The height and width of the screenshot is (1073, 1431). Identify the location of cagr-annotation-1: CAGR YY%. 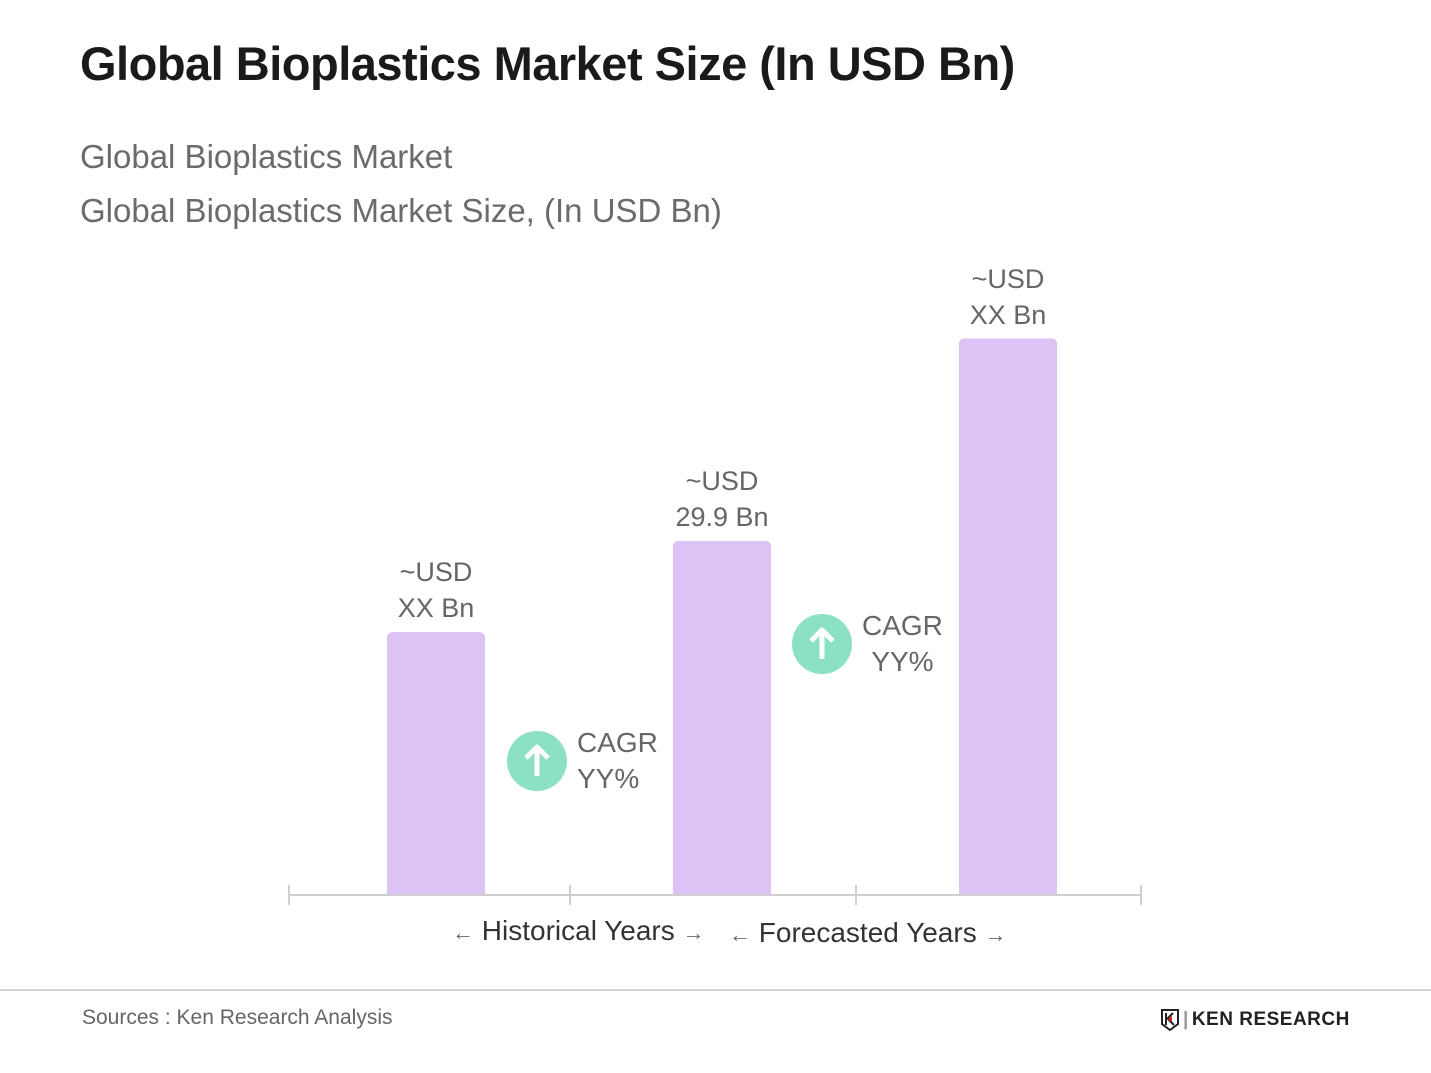
(582, 761).